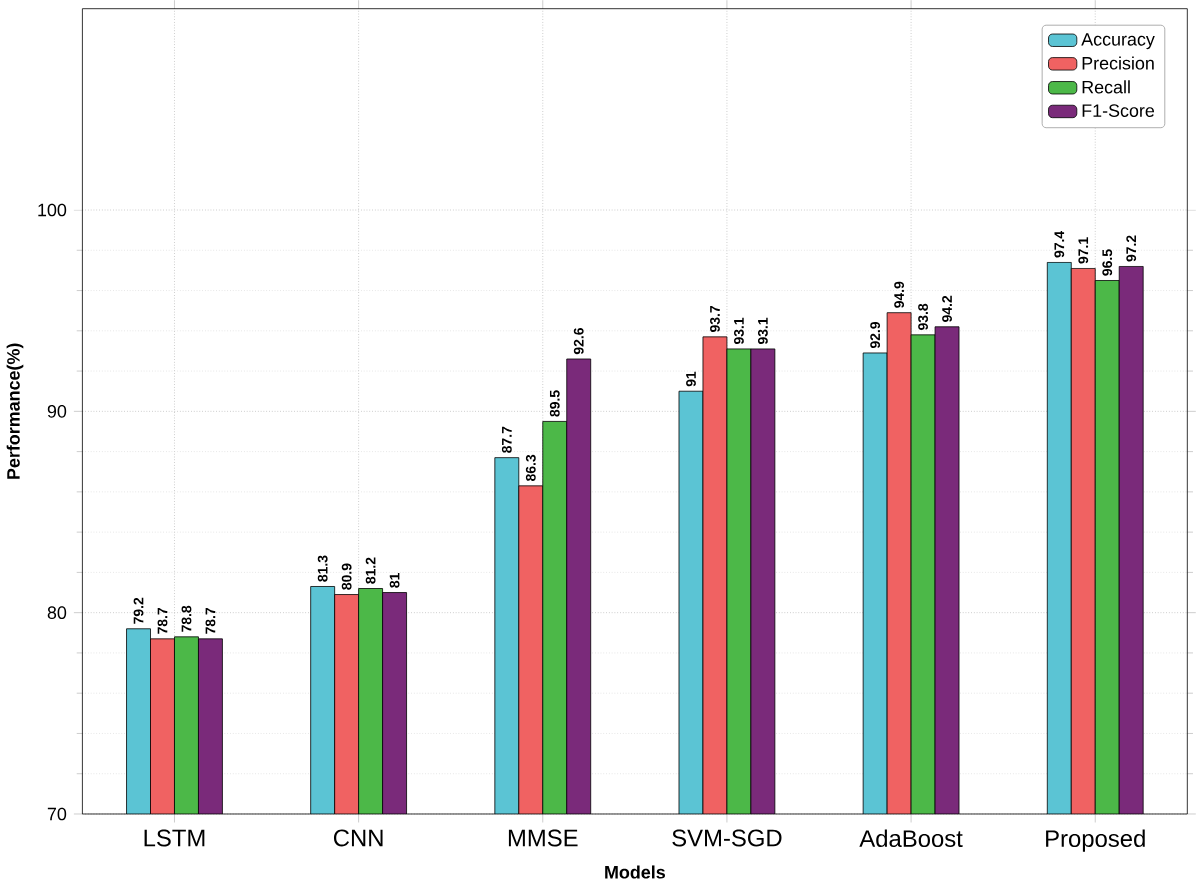 Image resolution: width=1196 pixels, height=886 pixels. Describe the element at coordinates (15, 411) in the screenshot. I see `y-axis-title: Performance(%)` at that location.